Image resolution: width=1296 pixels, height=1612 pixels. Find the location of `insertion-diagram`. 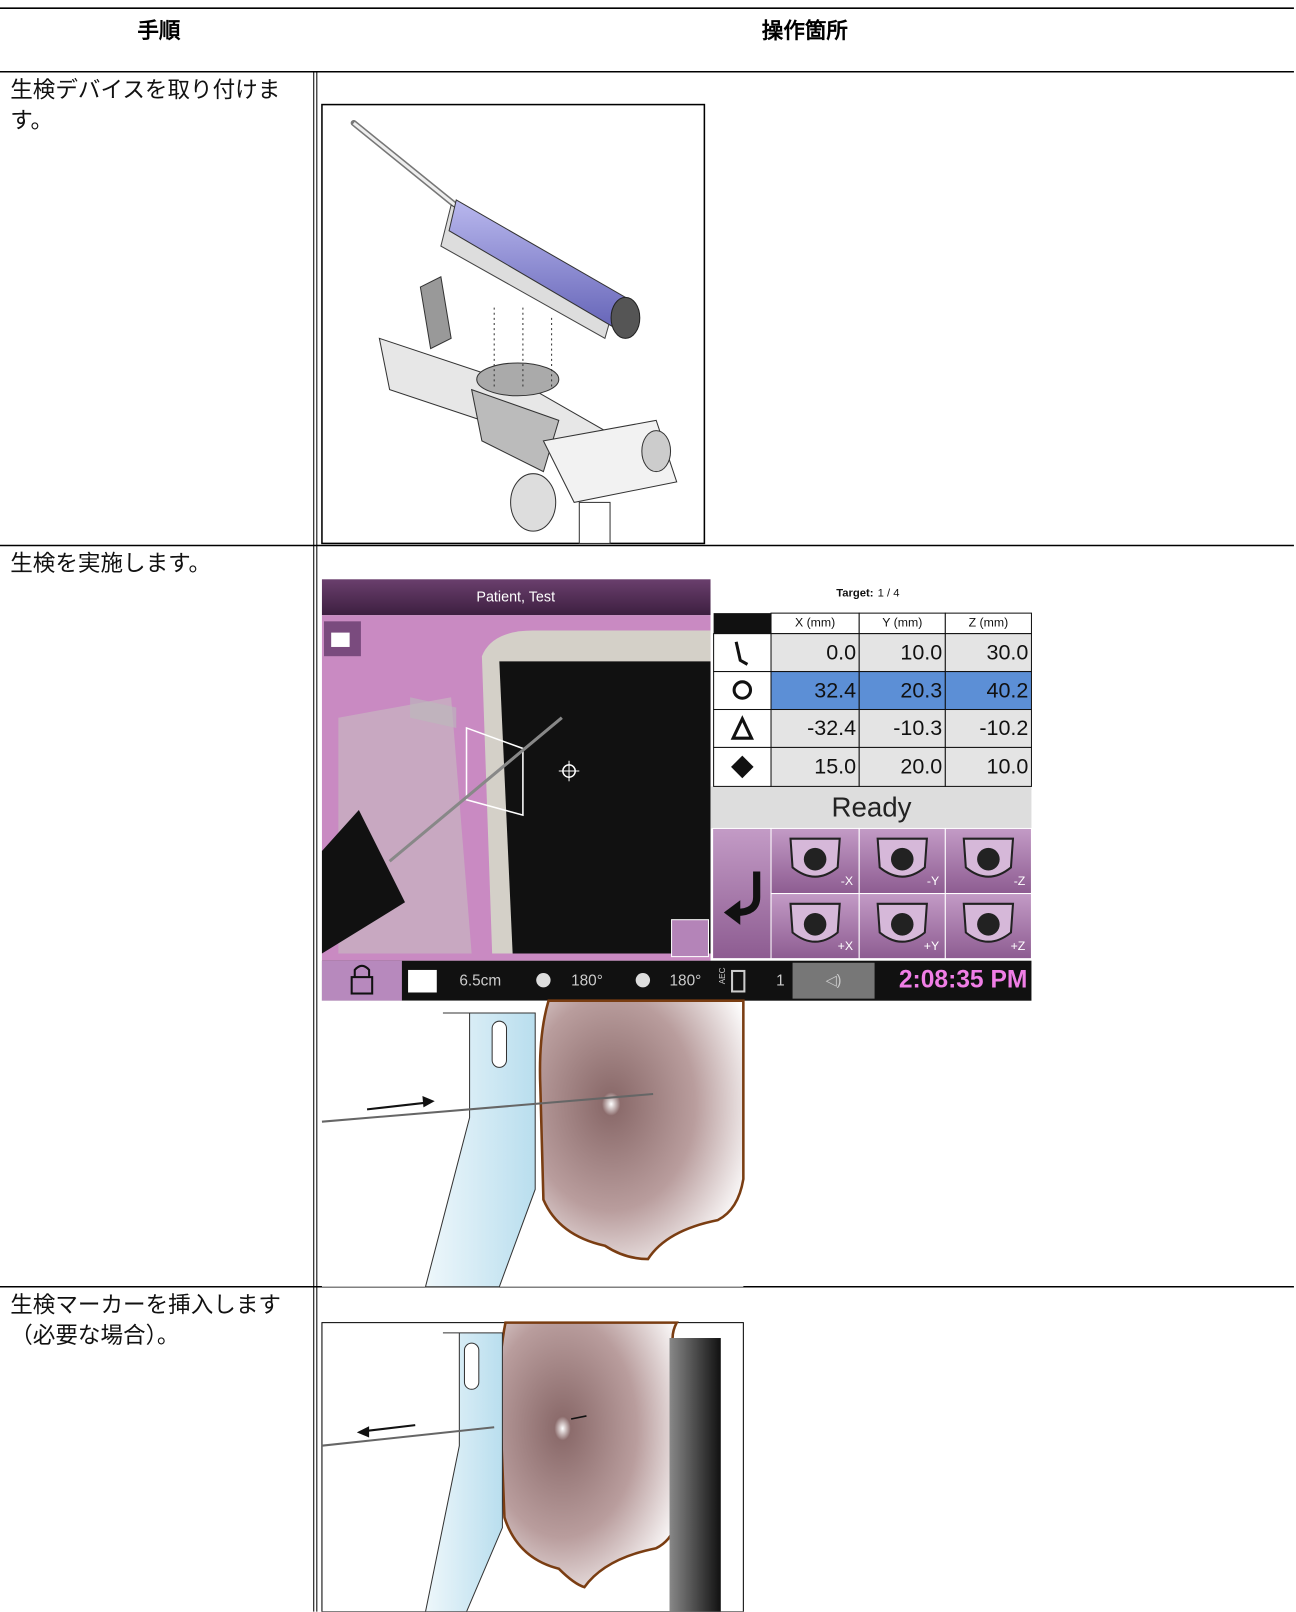

insertion-diagram is located at coordinates (533, 1143).